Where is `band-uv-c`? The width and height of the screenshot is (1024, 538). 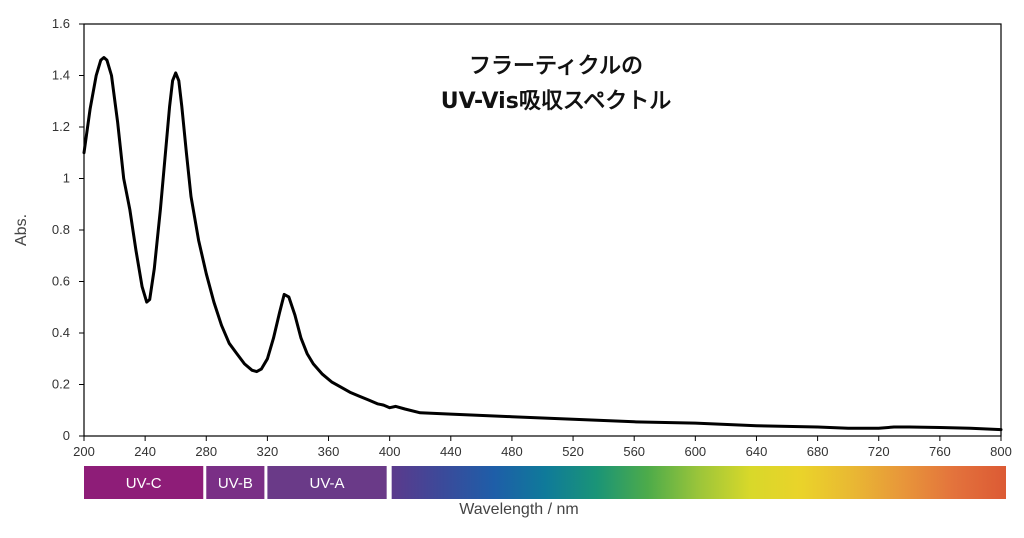
band-uv-c is located at coordinates (144, 482).